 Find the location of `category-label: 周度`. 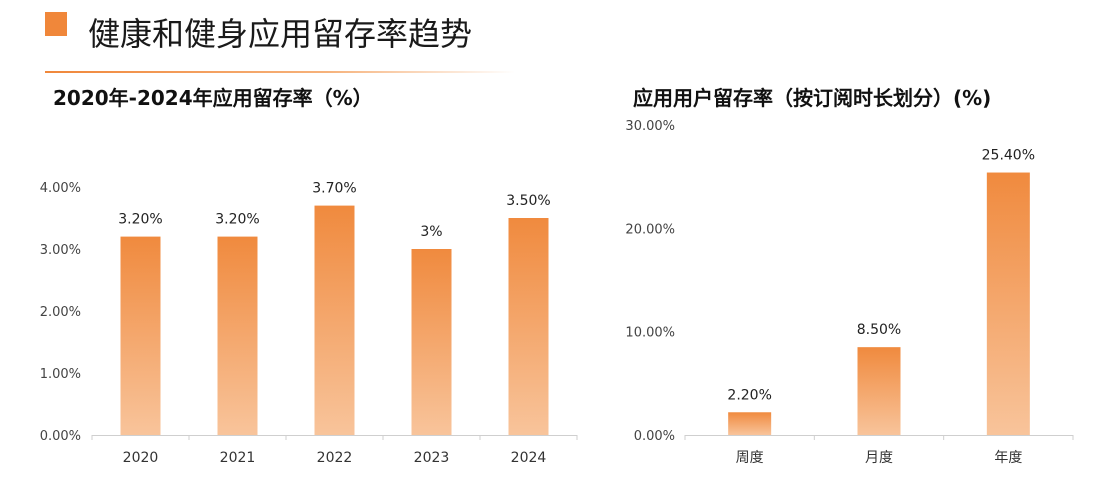

category-label: 周度 is located at coordinates (750, 458).